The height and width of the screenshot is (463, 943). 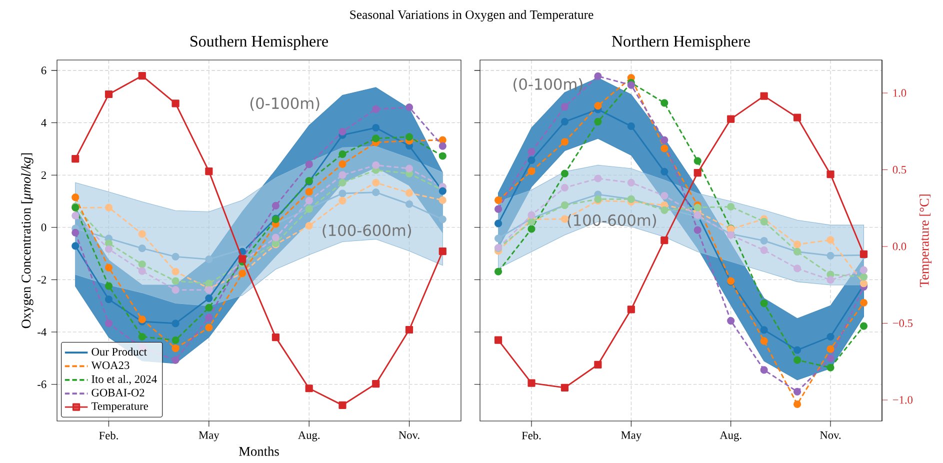 I want to click on text: Temperature, so click(x=119, y=407).